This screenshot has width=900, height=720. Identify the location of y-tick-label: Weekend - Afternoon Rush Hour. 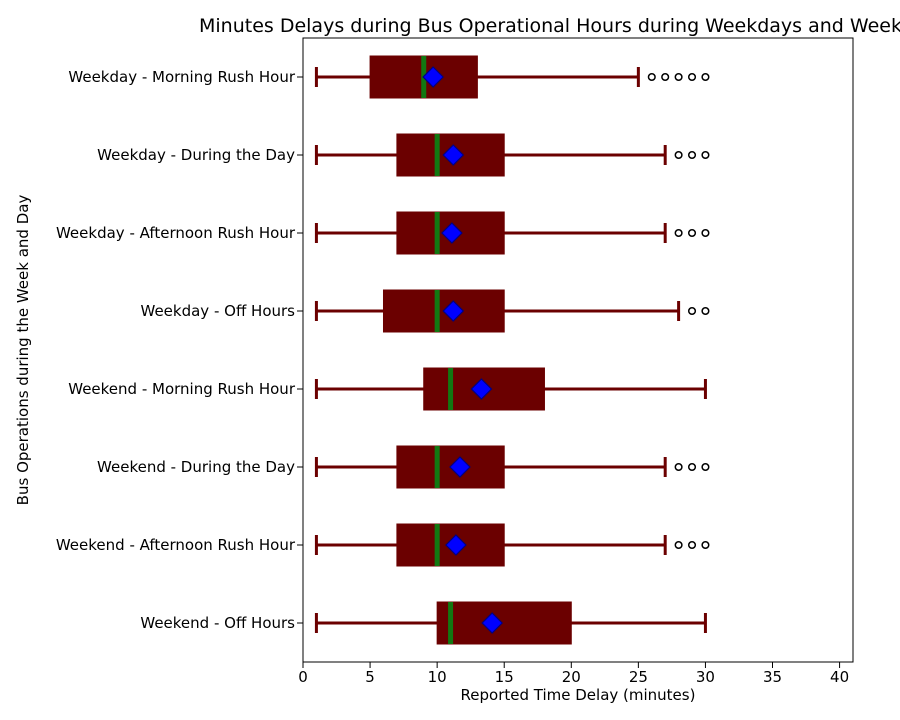
(176, 545).